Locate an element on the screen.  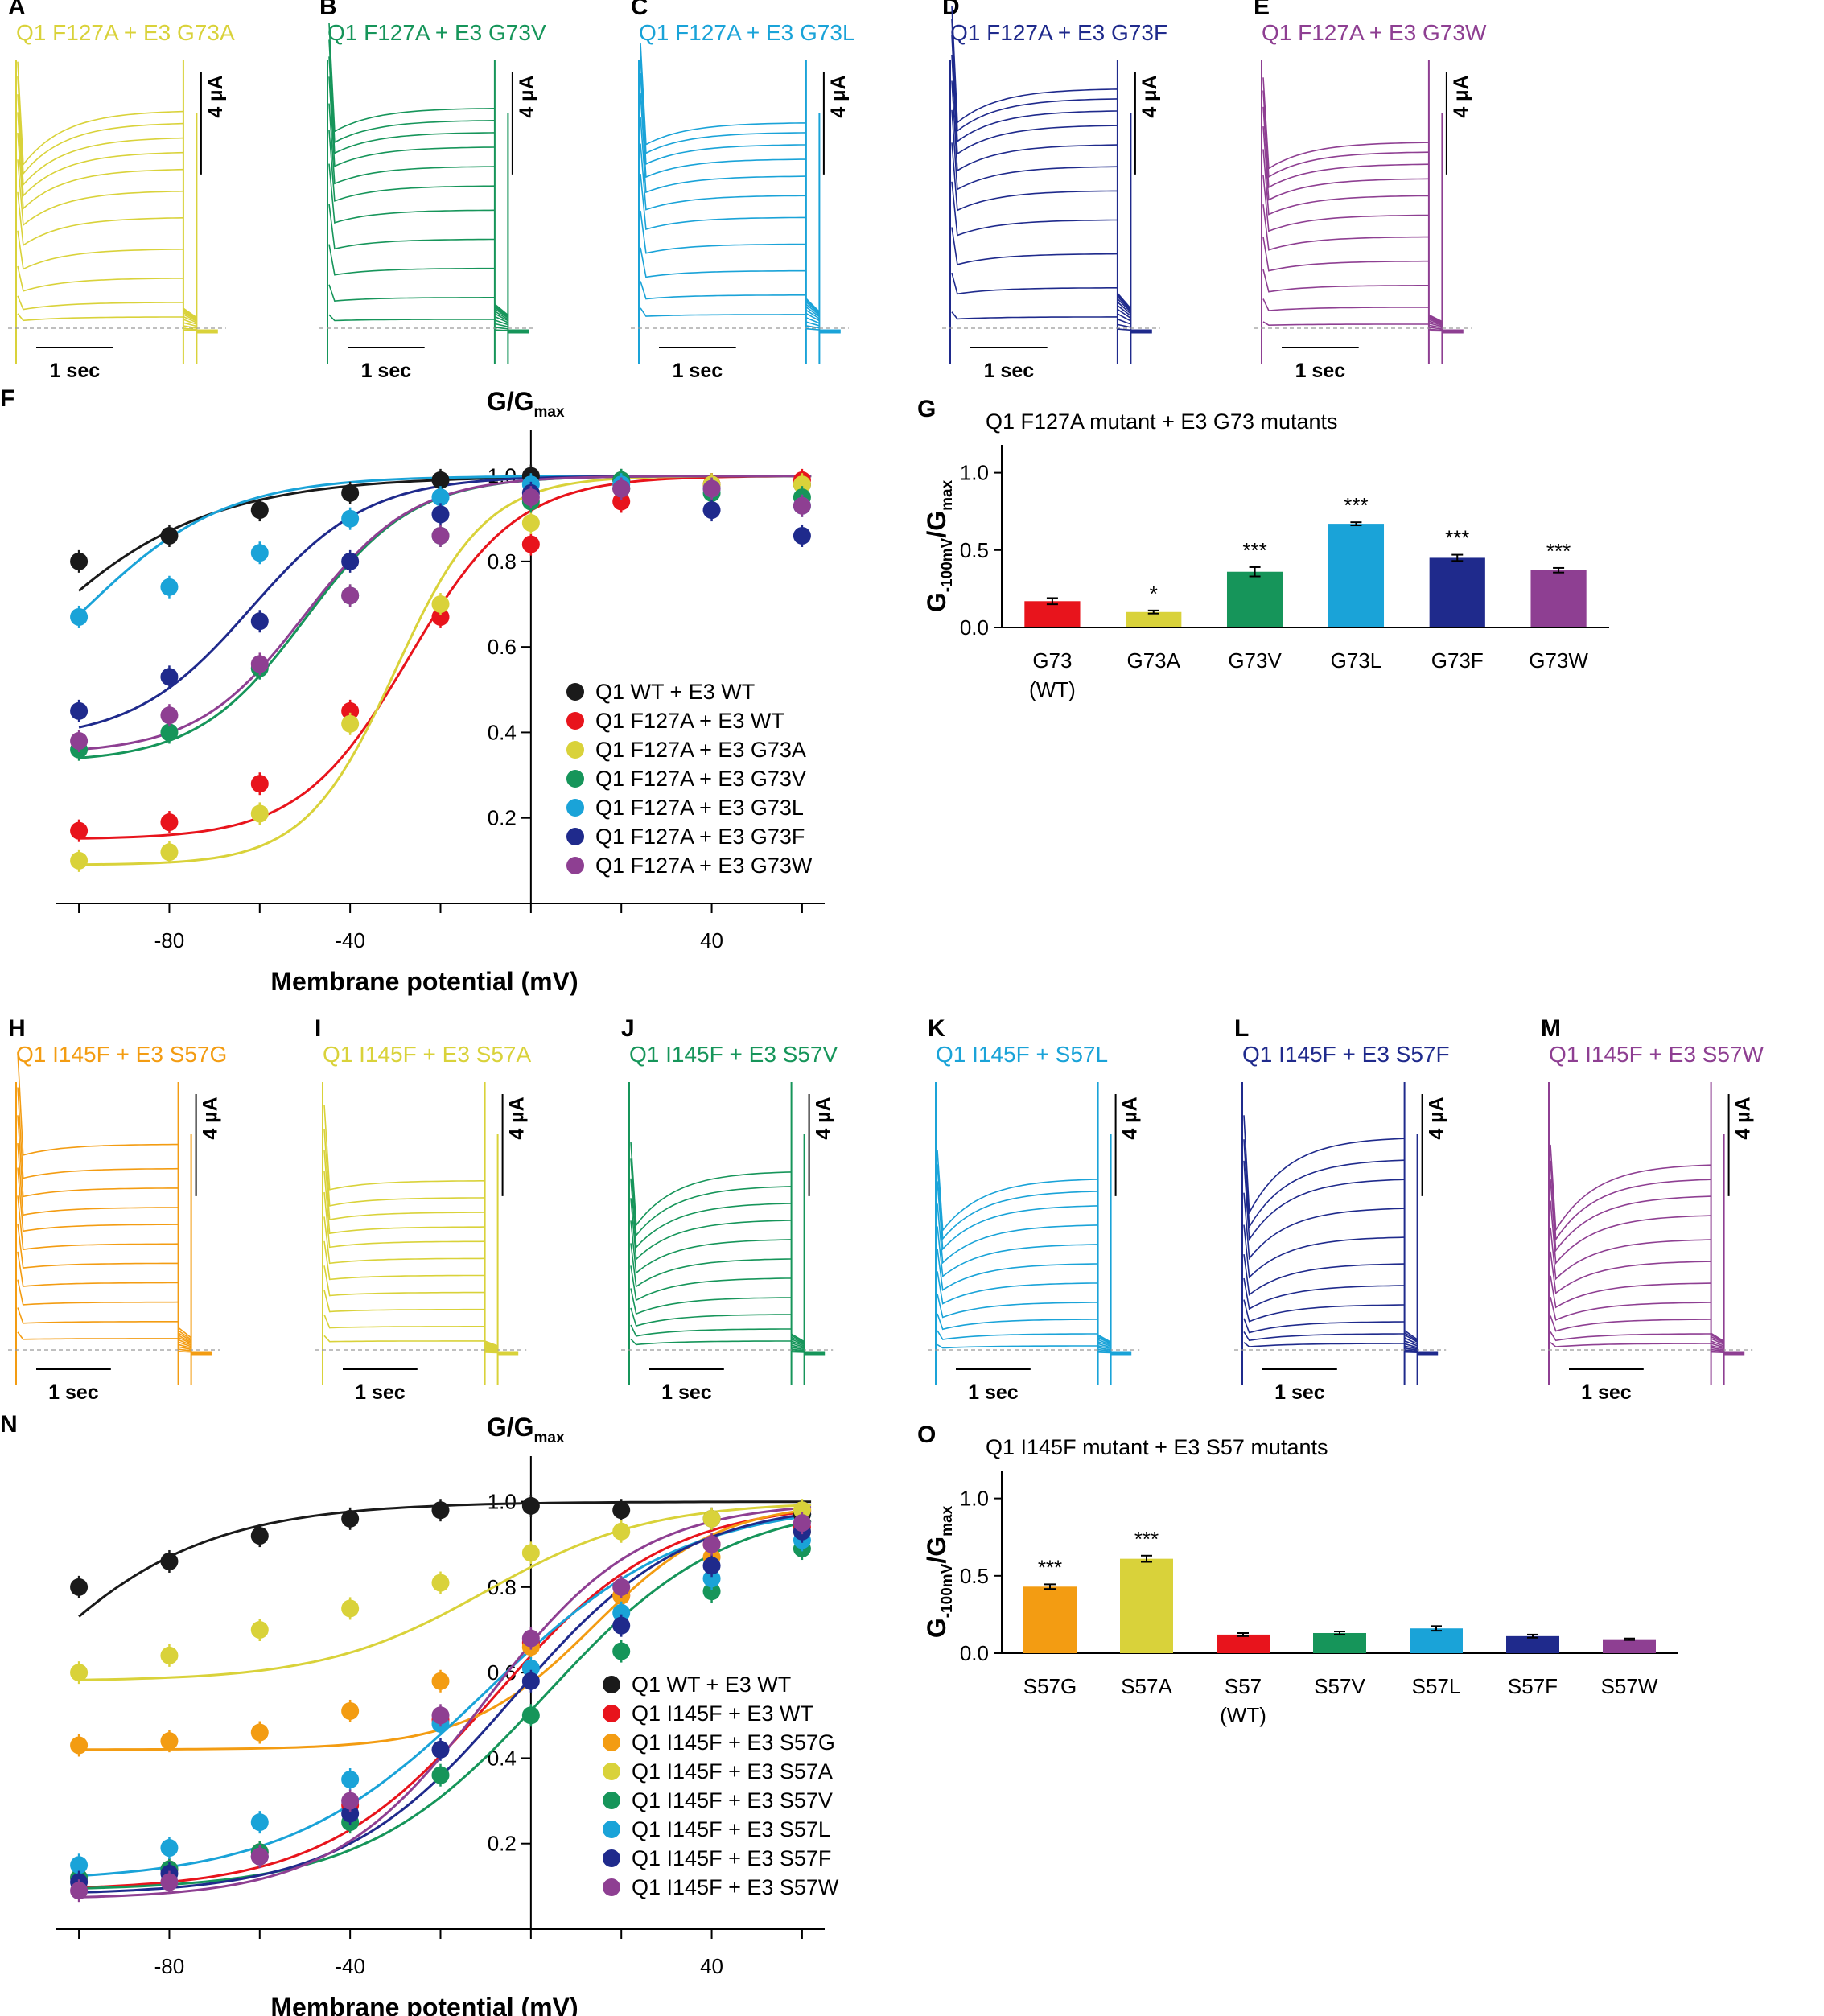
panel-label: G is located at coordinates (926, 409).